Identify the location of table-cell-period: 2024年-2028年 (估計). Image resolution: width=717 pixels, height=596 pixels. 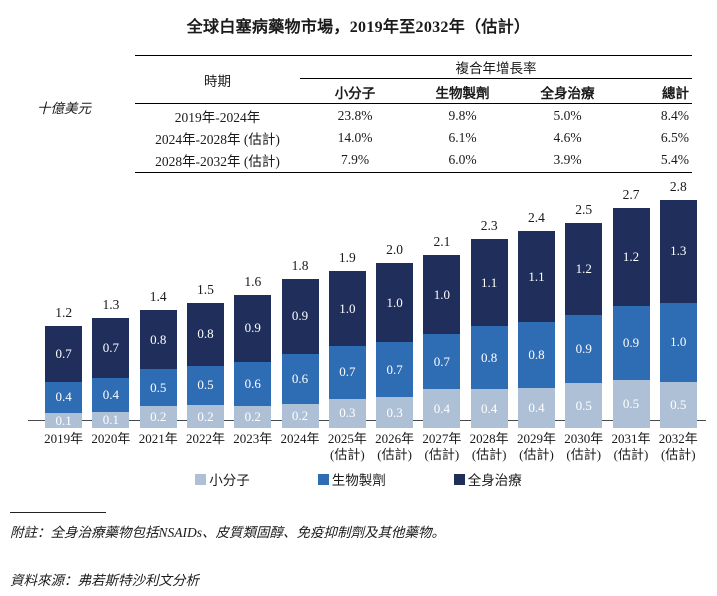
(217, 139).